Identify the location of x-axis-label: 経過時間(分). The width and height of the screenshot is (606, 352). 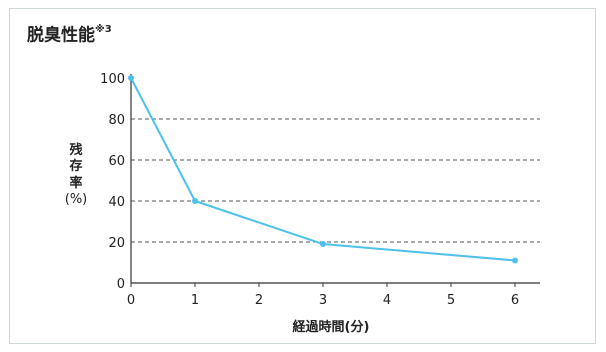
(331, 327).